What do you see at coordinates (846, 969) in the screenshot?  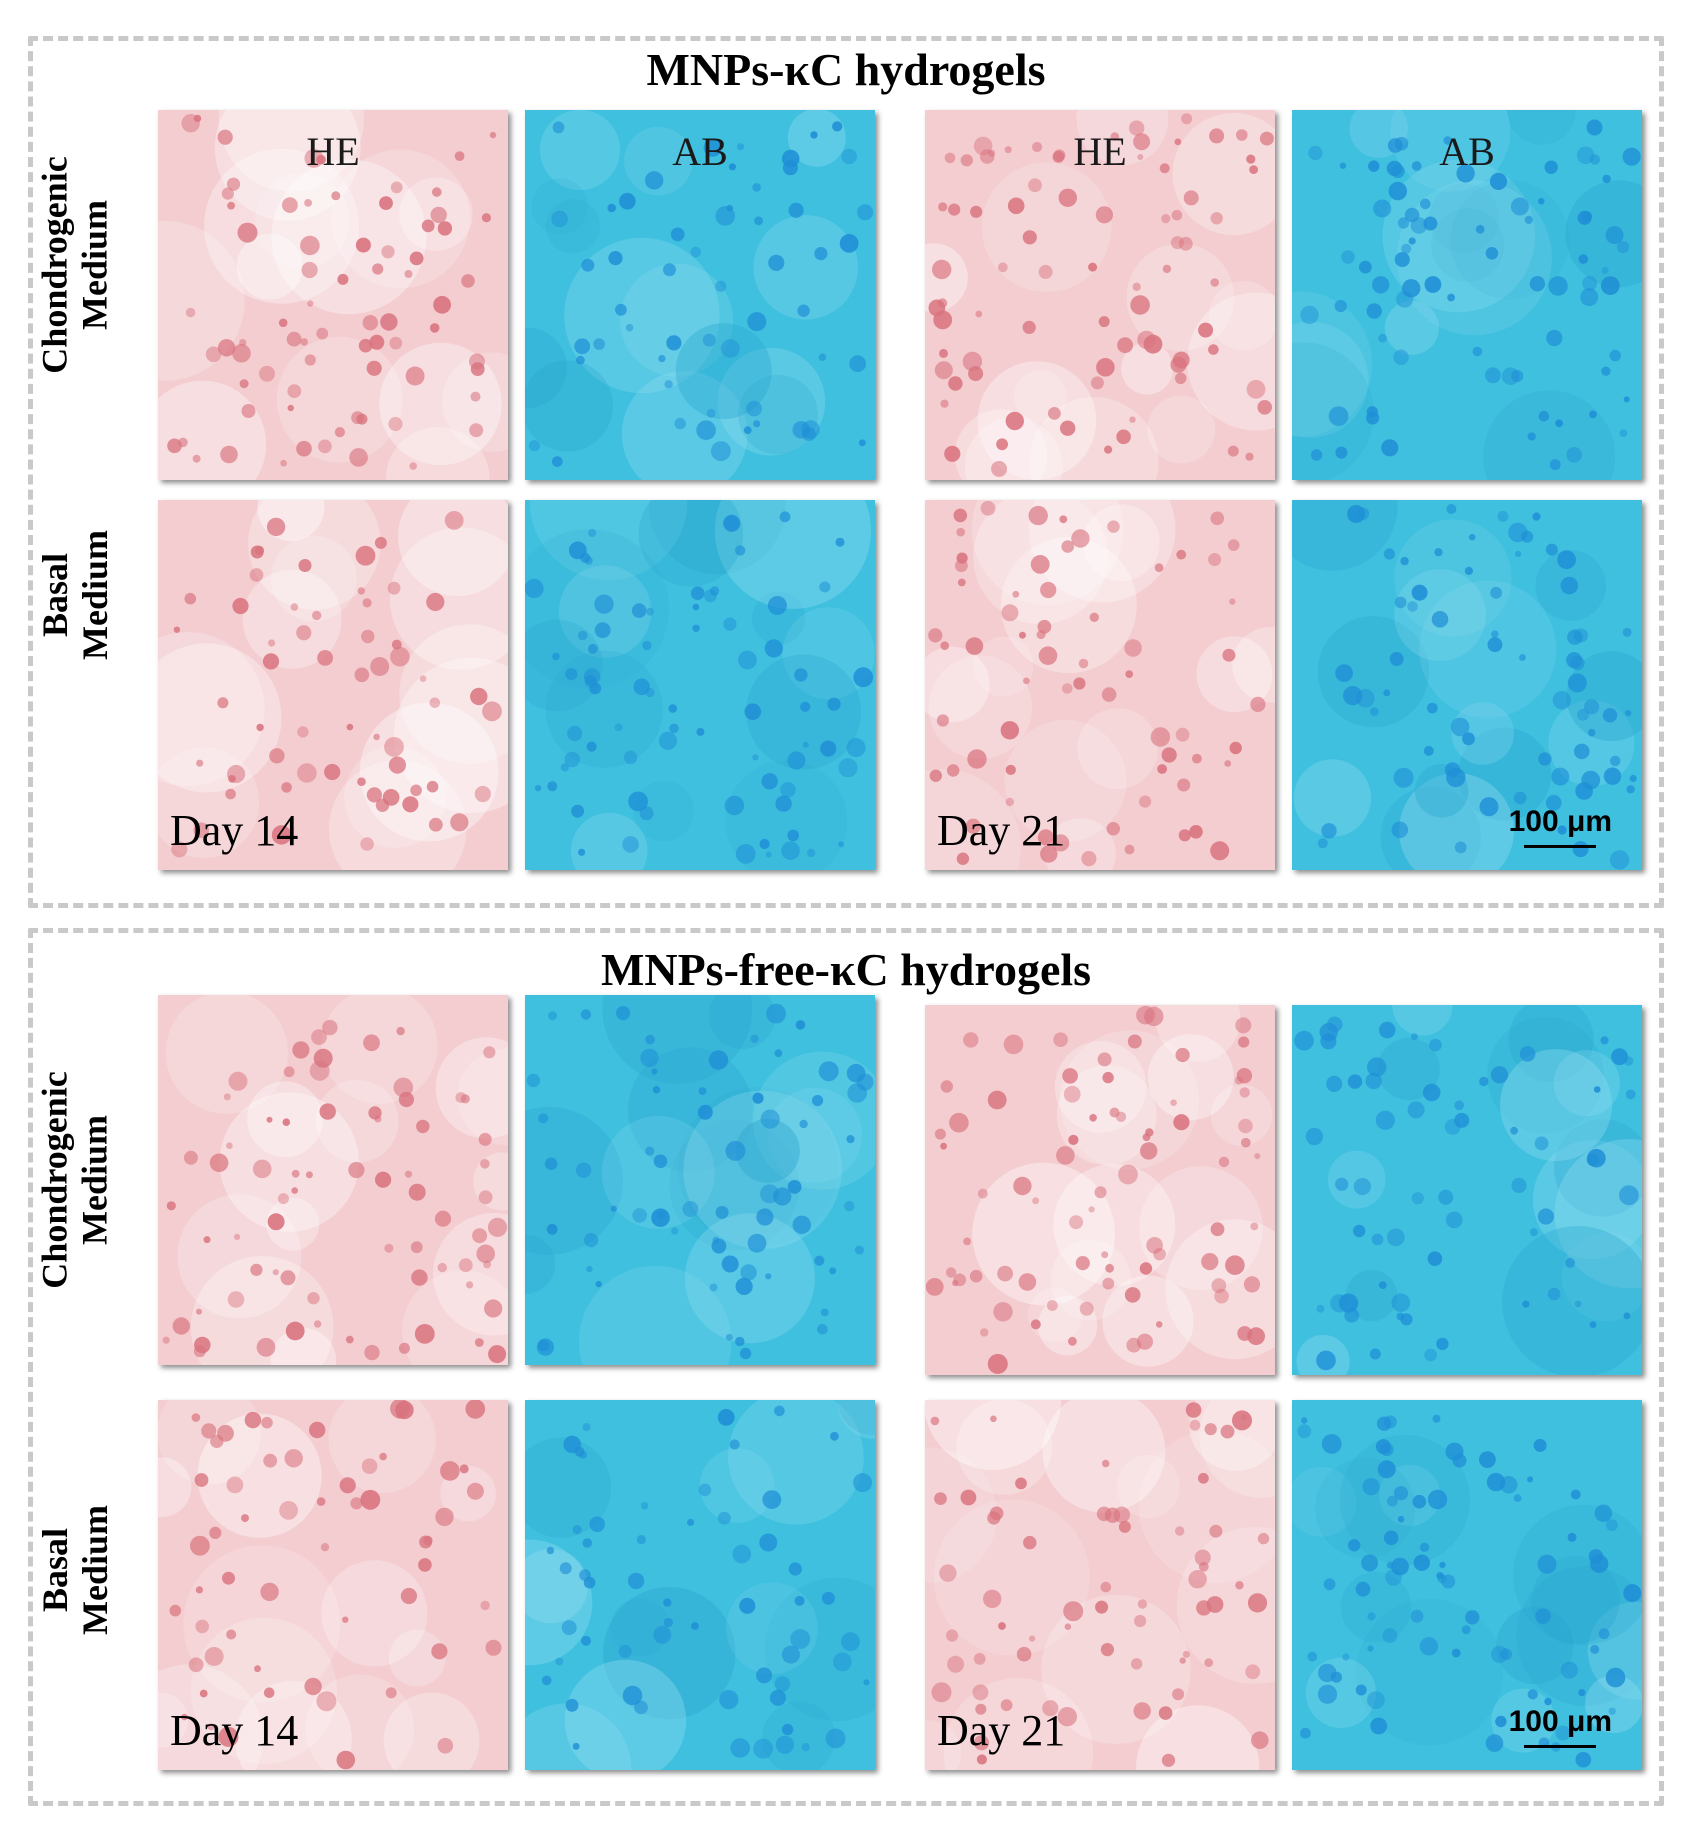 I see `group-title: MNPs-free-κC hydrogels` at bounding box center [846, 969].